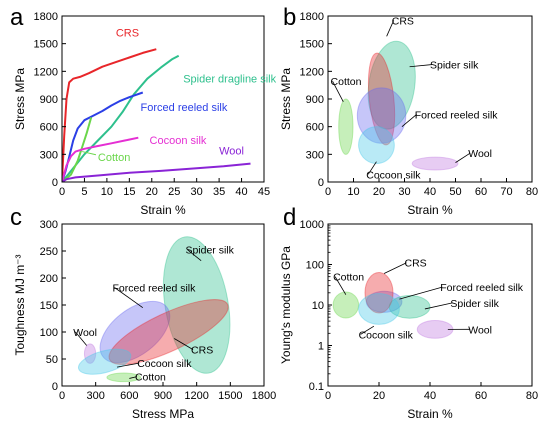  What do you see at coordinates (49, 333) in the screenshot?
I see `y-tick-label: 100` at bounding box center [49, 333].